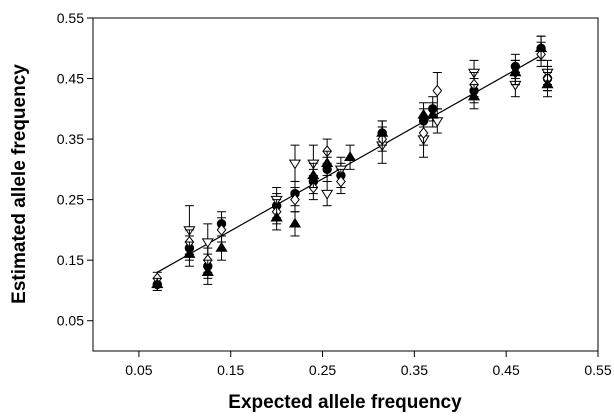 The image size is (614, 418). Describe the element at coordinates (597, 370) in the screenshot. I see `x-tick-label: 0.55` at that location.